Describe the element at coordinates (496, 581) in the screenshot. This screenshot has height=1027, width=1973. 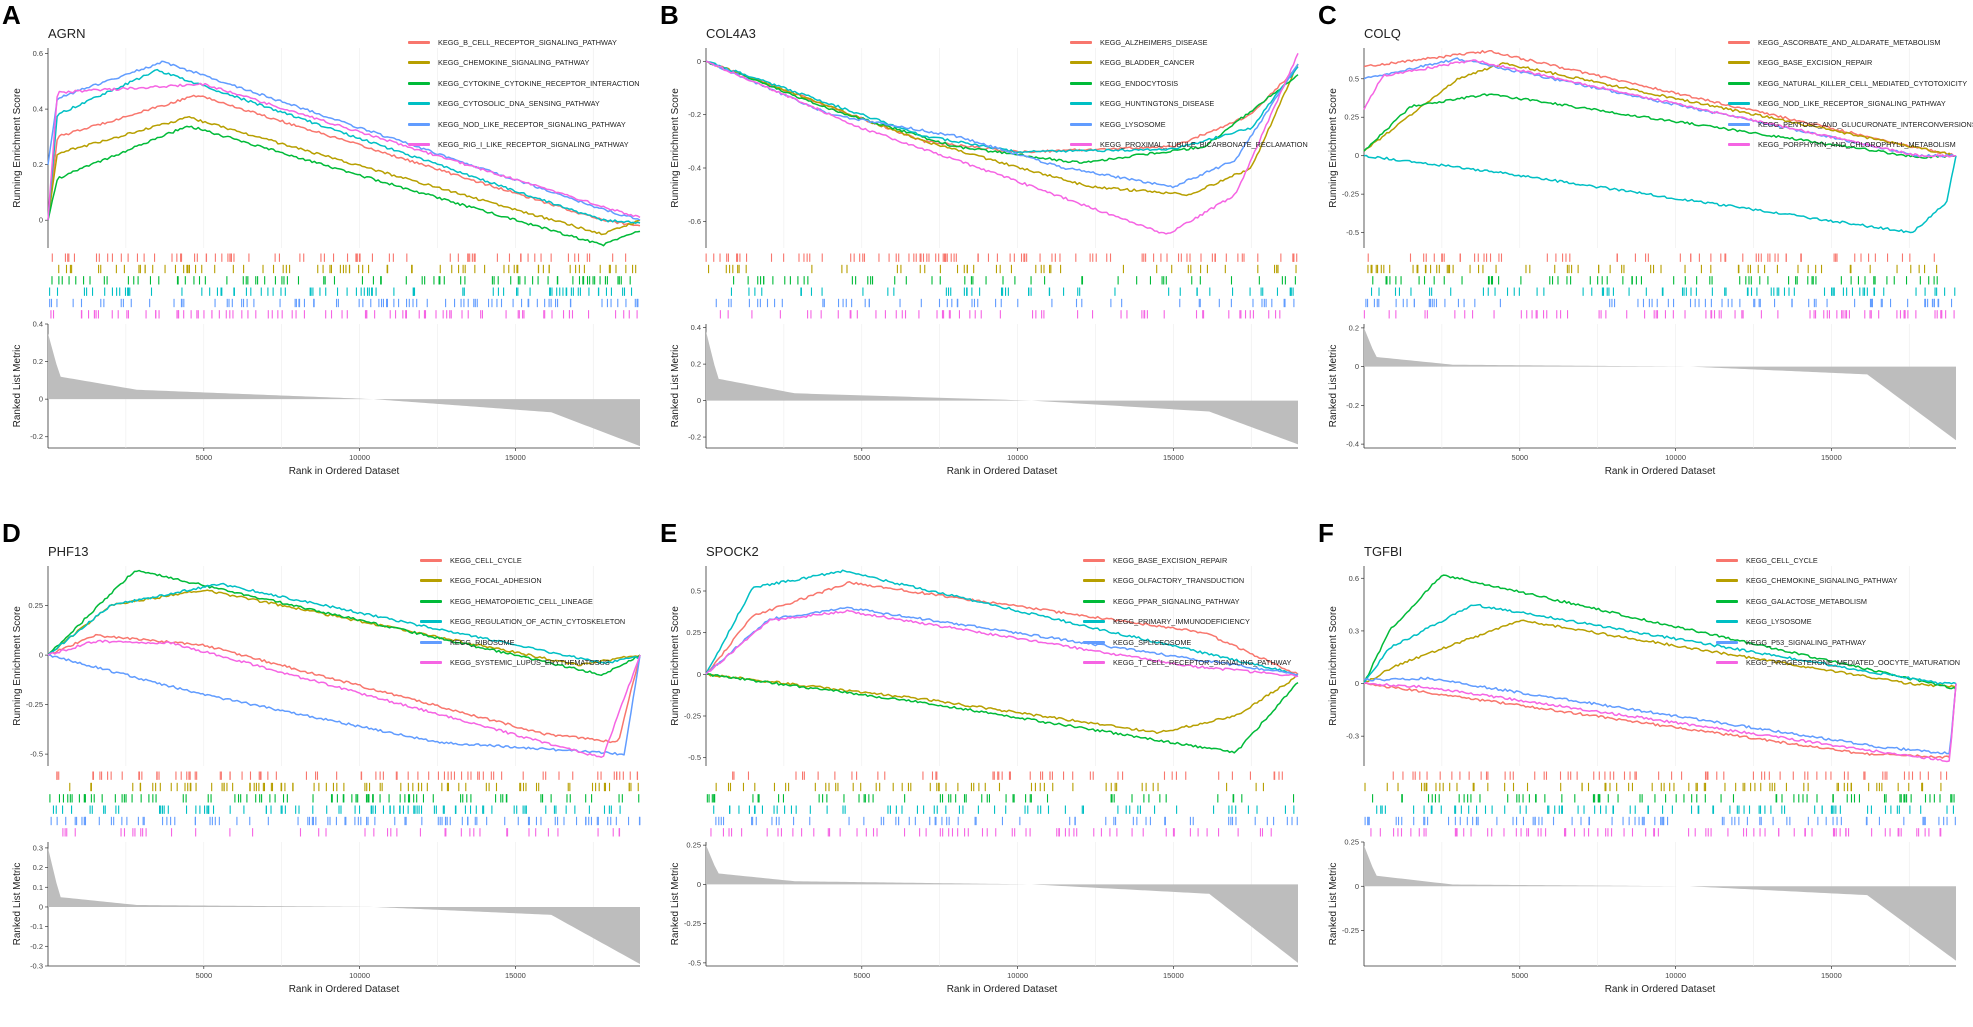
I see `legend-label: KEGG_FOCAL_ADHESION` at that location.